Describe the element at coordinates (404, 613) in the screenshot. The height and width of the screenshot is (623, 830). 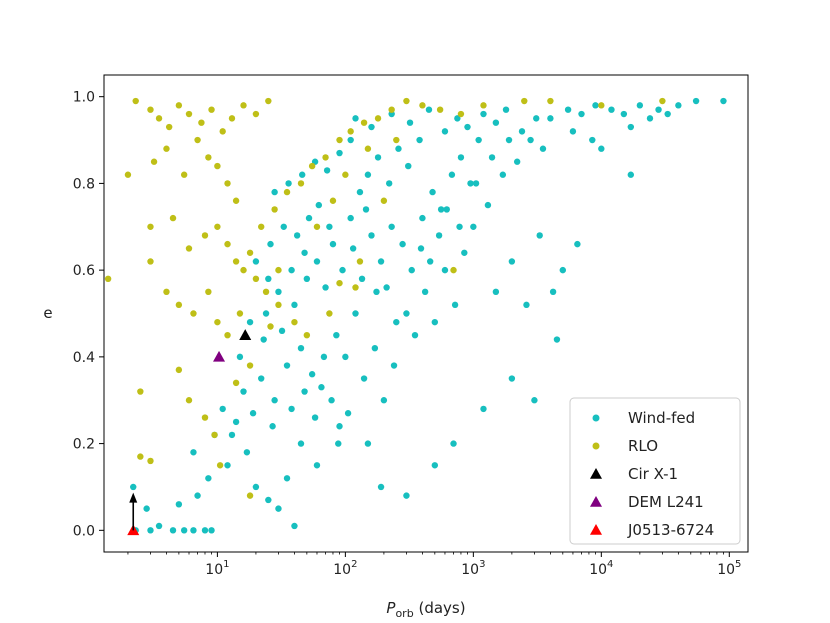
I see `x-axis-label-sub: orb` at that location.